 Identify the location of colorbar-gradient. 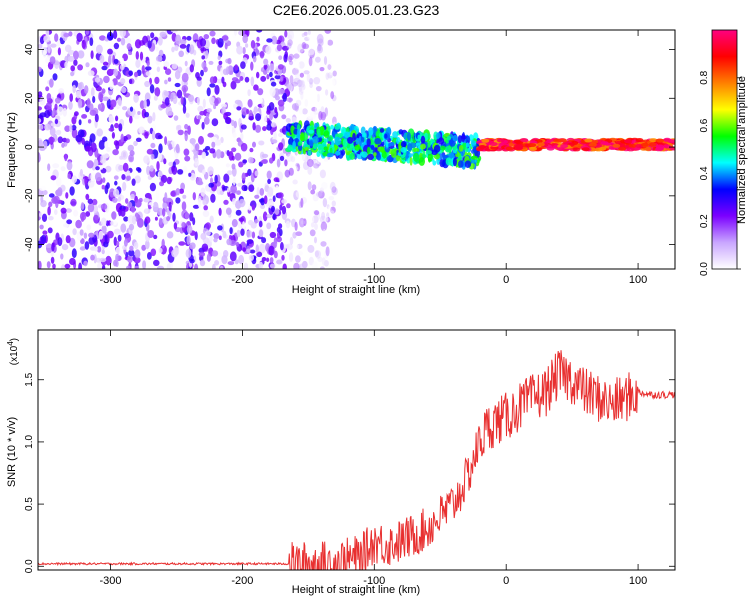
(724, 149).